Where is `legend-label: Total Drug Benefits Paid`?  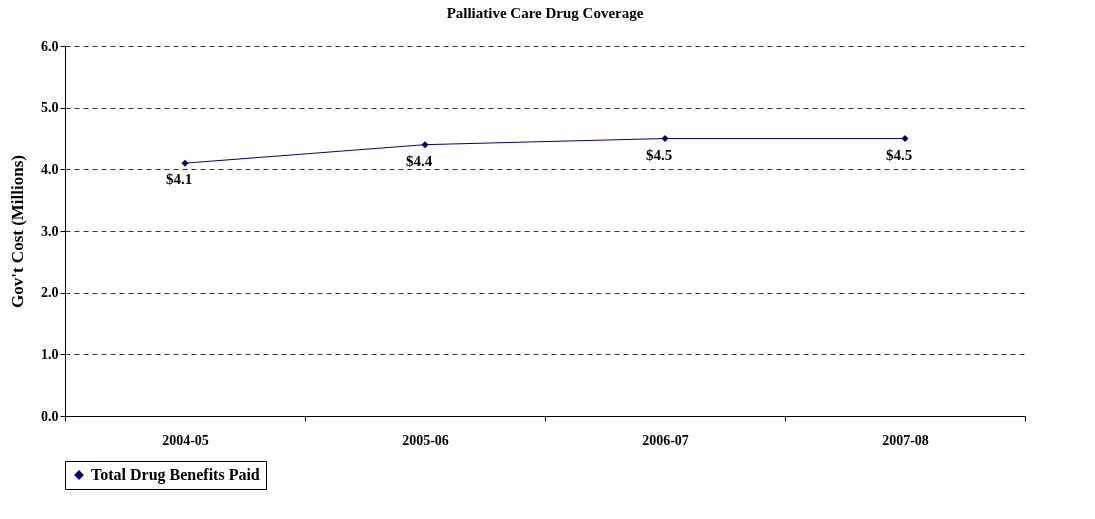 legend-label: Total Drug Benefits Paid is located at coordinates (175, 475).